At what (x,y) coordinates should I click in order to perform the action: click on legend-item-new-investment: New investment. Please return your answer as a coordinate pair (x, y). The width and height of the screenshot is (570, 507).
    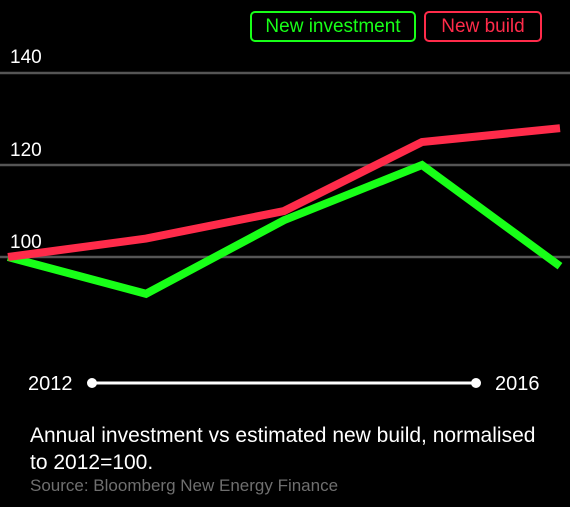
    Looking at the image, I should click on (333, 26).